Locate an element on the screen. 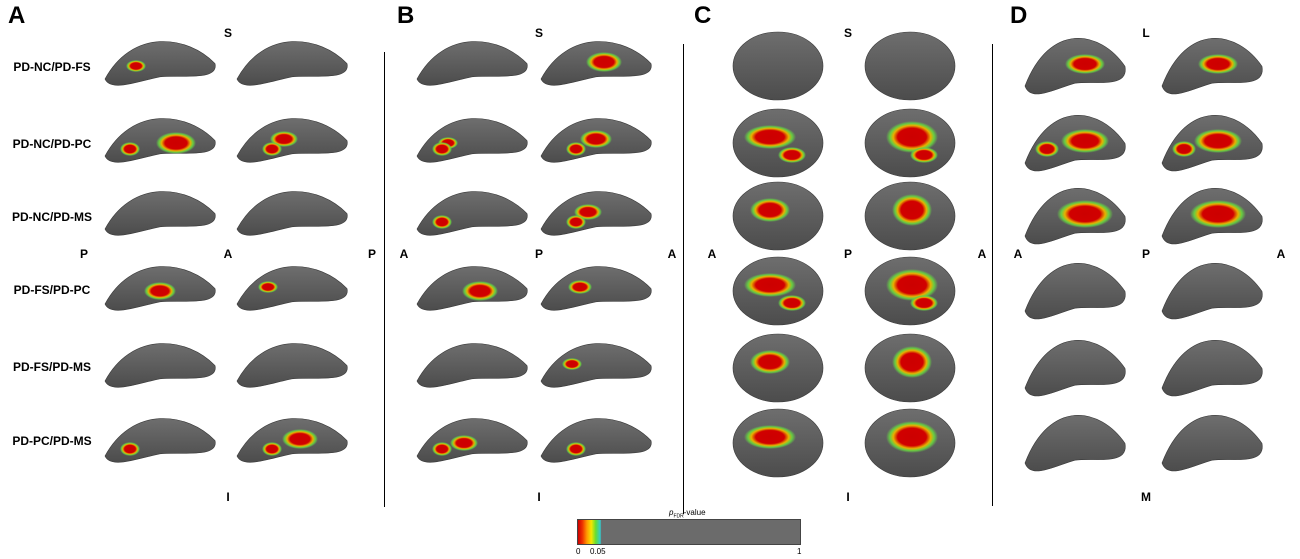  surface-b-r5-c1 is located at coordinates (472, 365).